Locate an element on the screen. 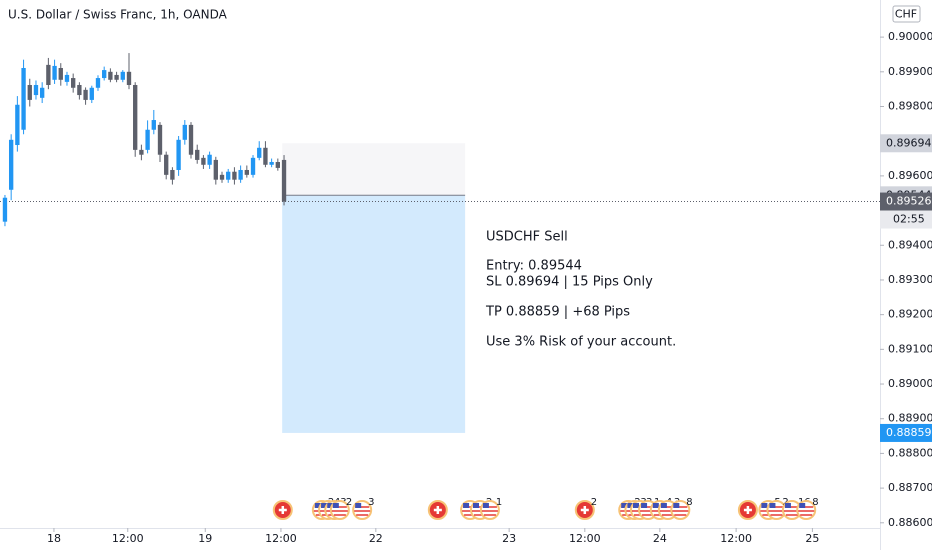 This screenshot has width=932, height=550. currency-box is located at coordinates (906, 14).